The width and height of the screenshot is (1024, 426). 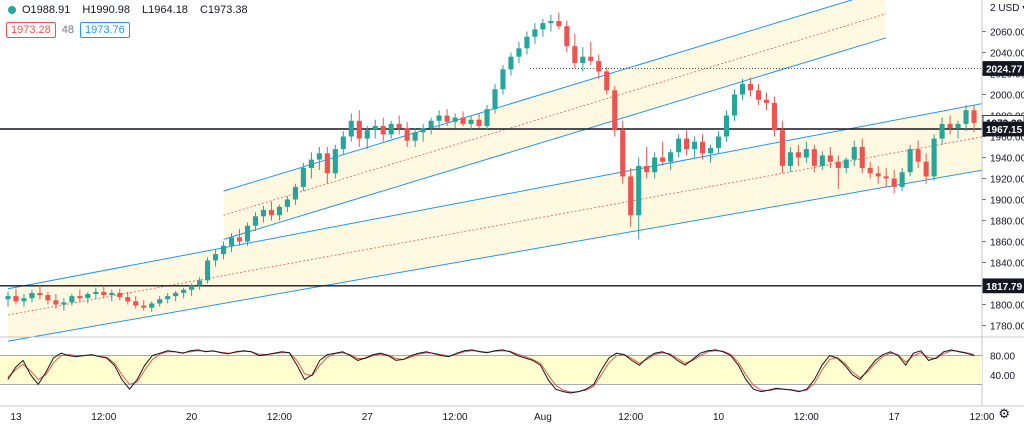 What do you see at coordinates (131, 10) in the screenshot?
I see `ohlc-legend: O1988.91 H1990.98 L1964.18 C1973.38` at bounding box center [131, 10].